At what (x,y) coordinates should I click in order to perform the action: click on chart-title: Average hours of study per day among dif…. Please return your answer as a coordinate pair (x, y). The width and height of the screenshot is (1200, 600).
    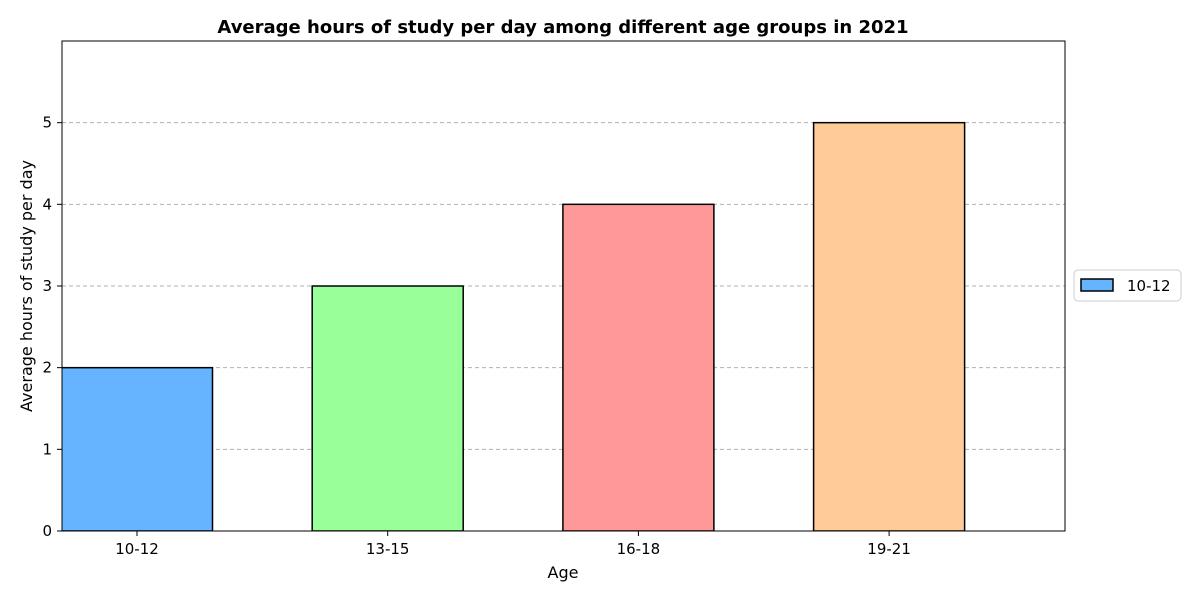
    Looking at the image, I should click on (562, 27).